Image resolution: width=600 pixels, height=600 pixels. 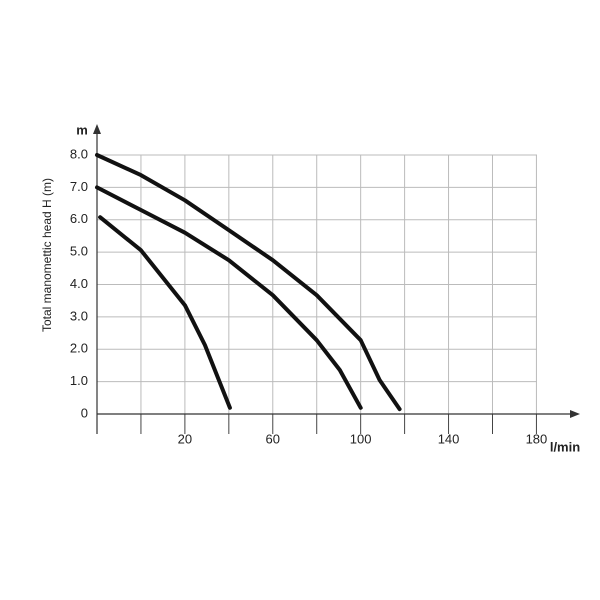 I want to click on y-tick-label: 5.0, so click(x=79, y=251).